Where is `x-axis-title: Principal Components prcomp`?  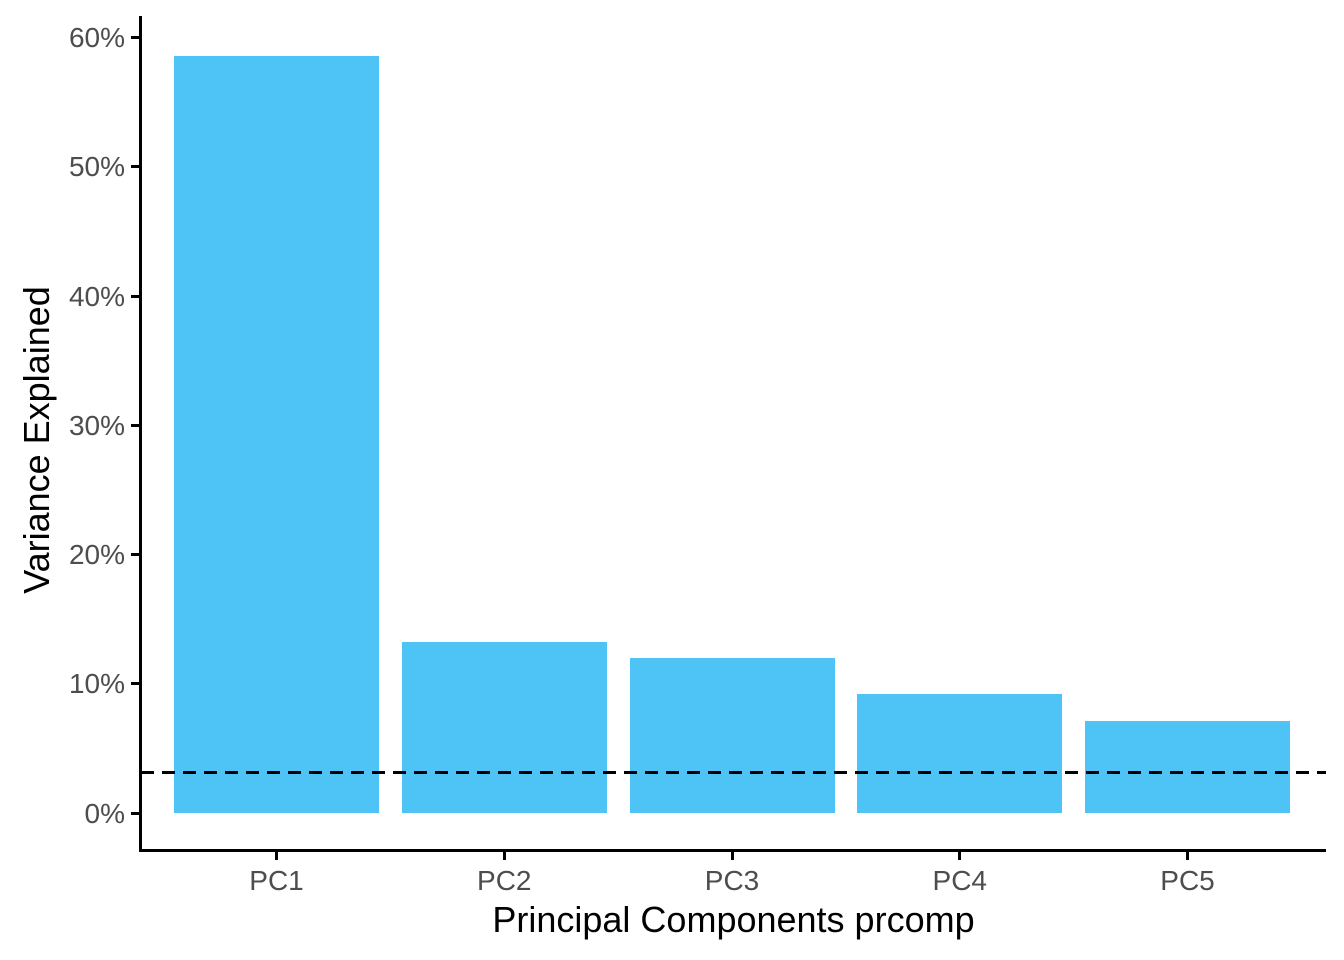 x-axis-title: Principal Components prcomp is located at coordinates (733, 919).